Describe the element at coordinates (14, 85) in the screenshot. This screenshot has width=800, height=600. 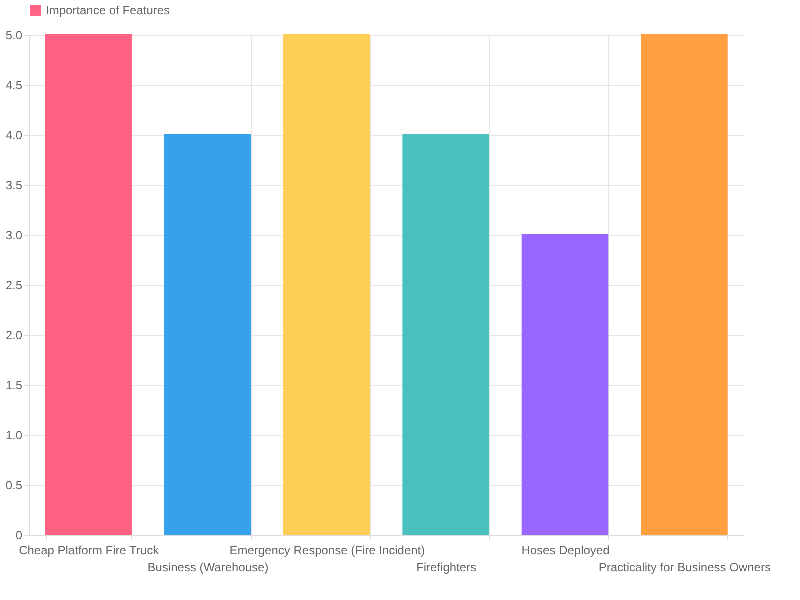
I see `y-tick-label: 4.5` at that location.